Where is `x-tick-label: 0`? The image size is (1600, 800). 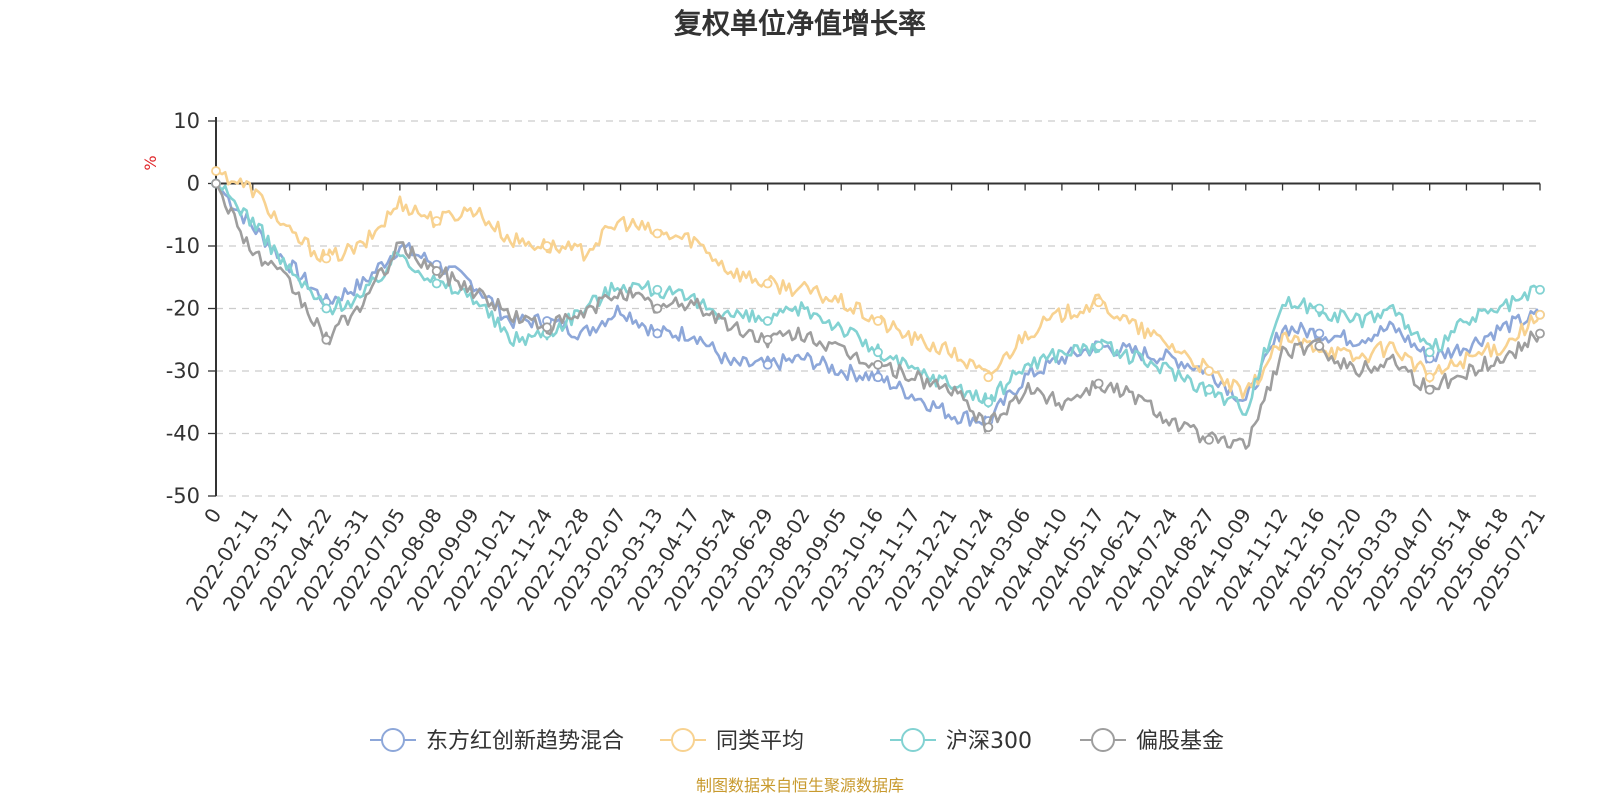 x-tick-label: 0 is located at coordinates (212, 516).